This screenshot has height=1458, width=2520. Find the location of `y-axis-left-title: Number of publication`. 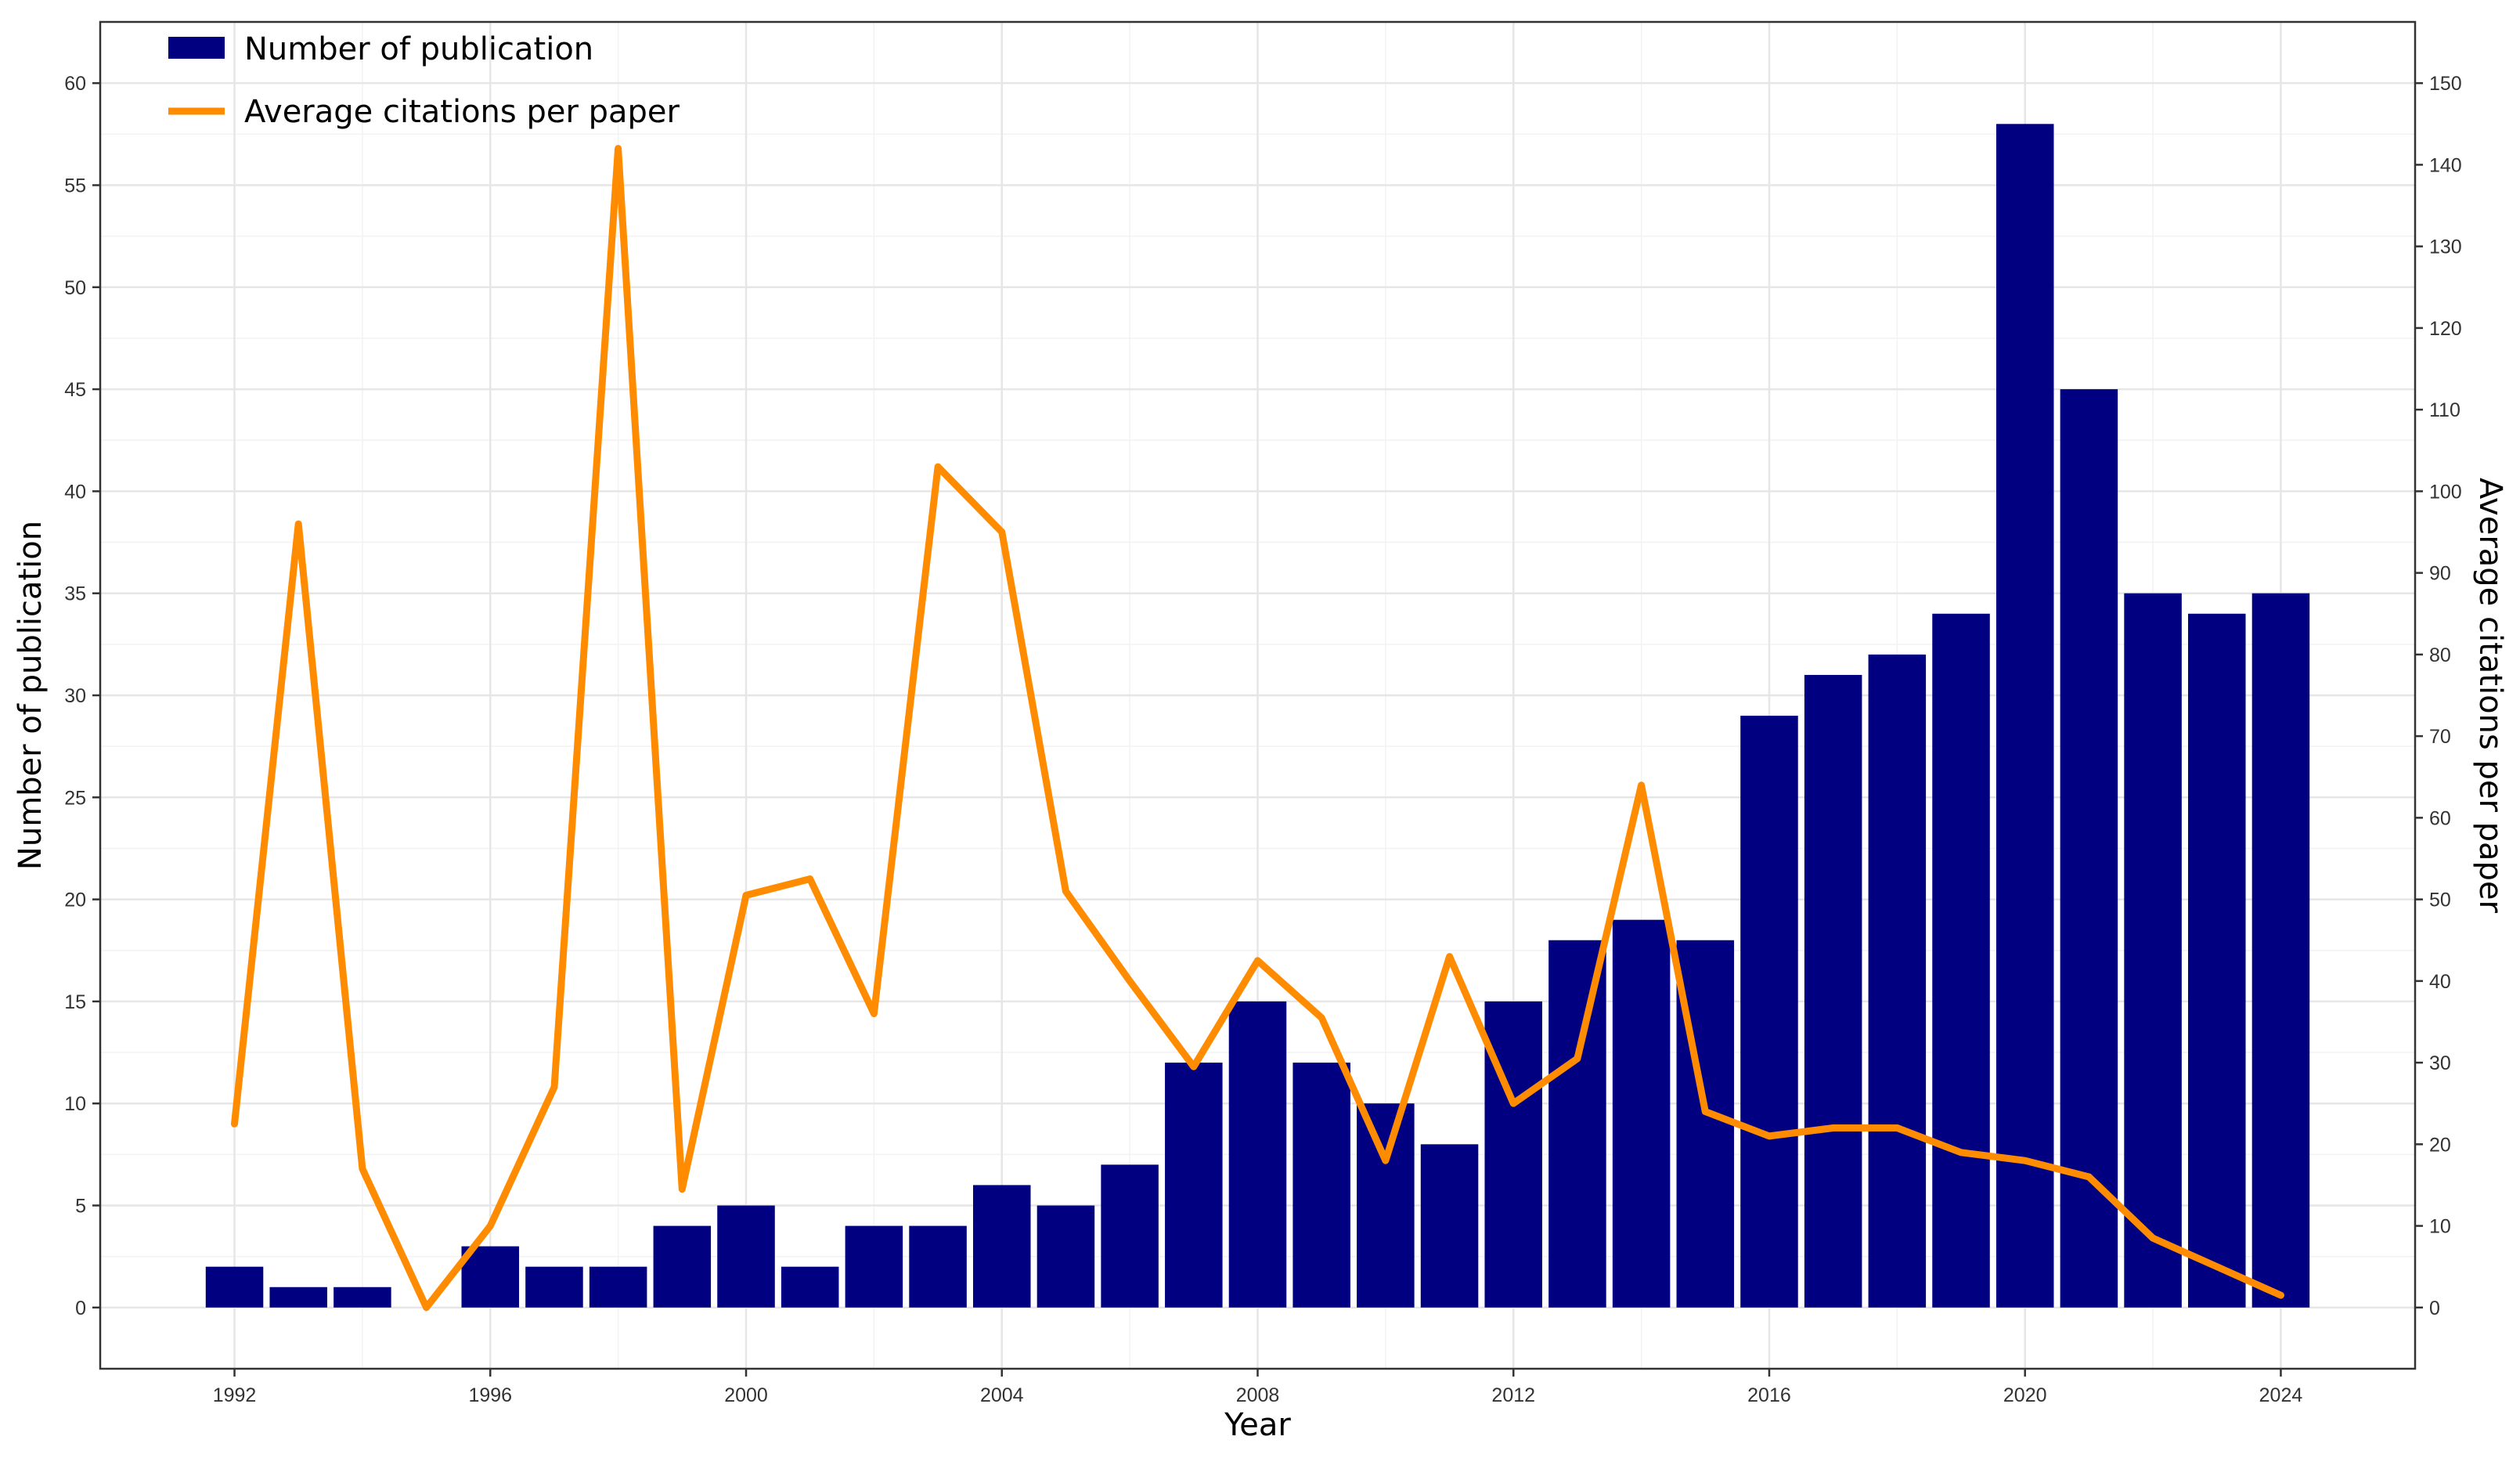

y-axis-left-title: Number of publication is located at coordinates (31, 695).